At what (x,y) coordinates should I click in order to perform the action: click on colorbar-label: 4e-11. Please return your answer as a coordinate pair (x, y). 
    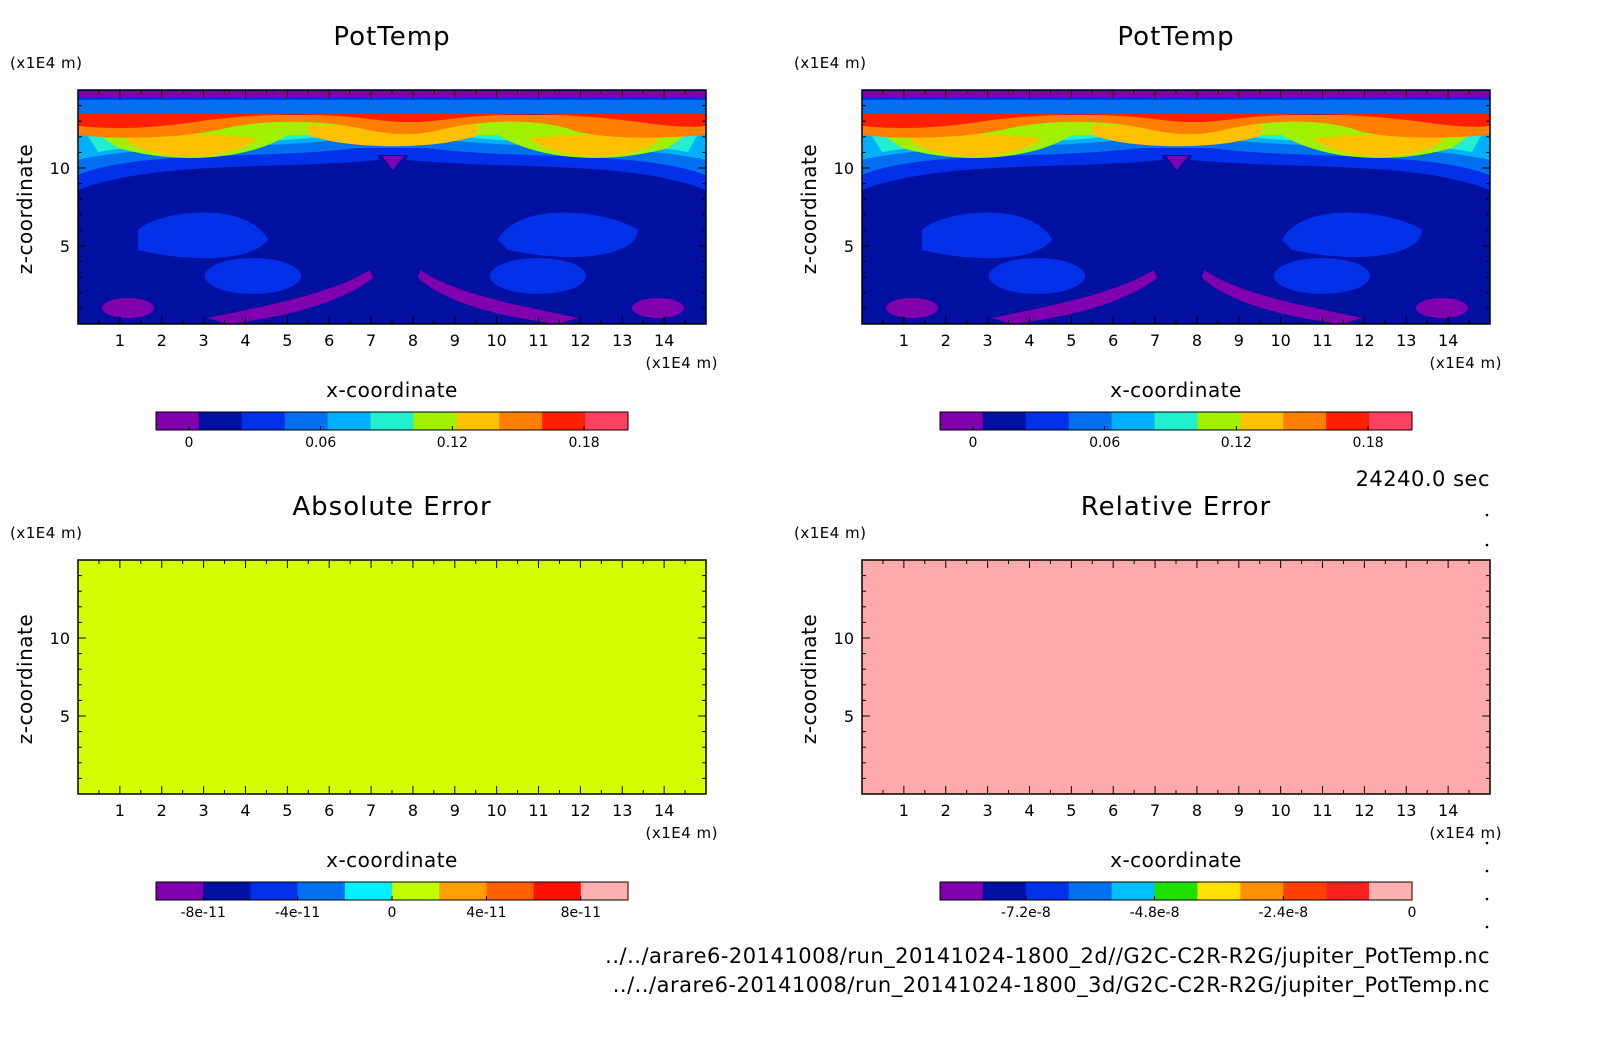
    Looking at the image, I should click on (486, 913).